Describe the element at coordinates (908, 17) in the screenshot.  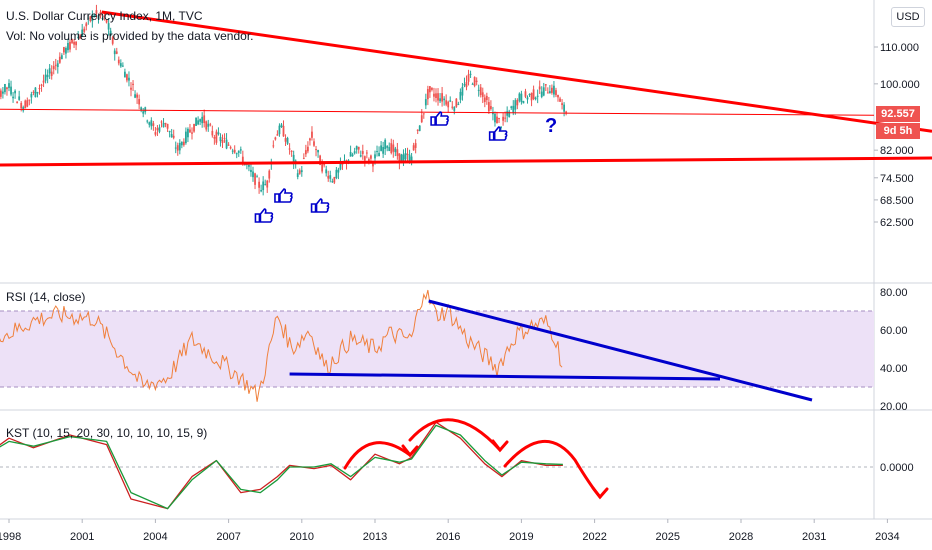
I see `currency-button: USD` at that location.